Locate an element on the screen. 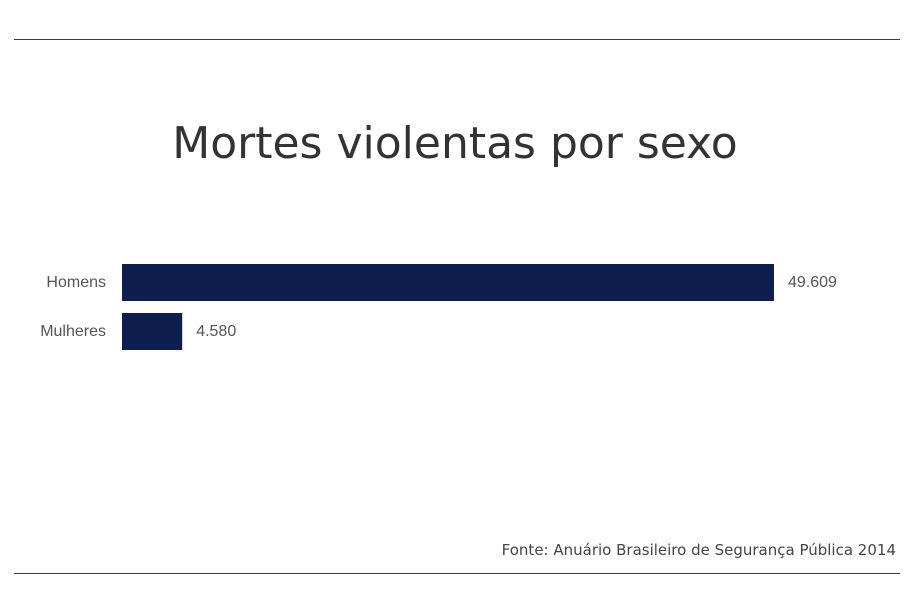 The image size is (920, 613). chart-title: Mortes violentas por sexo is located at coordinates (455, 143).